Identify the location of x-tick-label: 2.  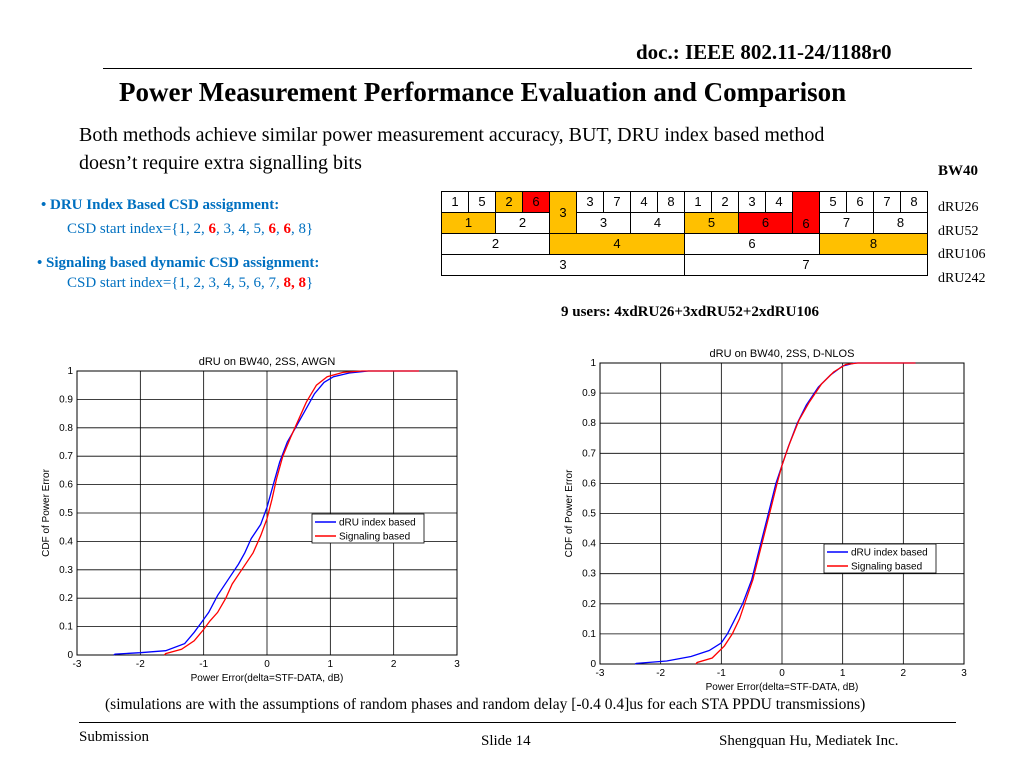
(904, 673).